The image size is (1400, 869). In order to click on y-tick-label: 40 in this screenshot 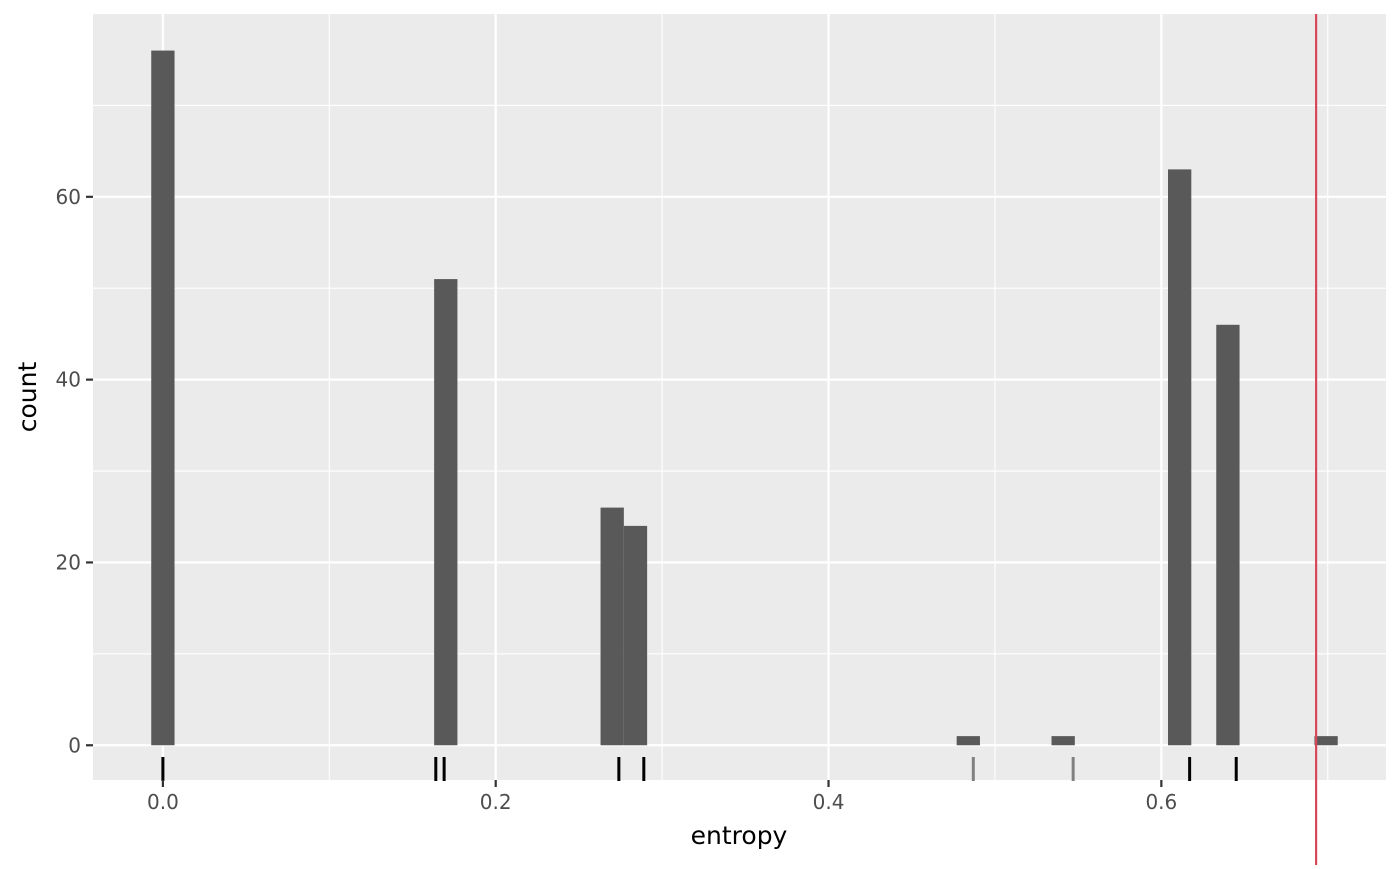, I will do `click(68, 380)`.